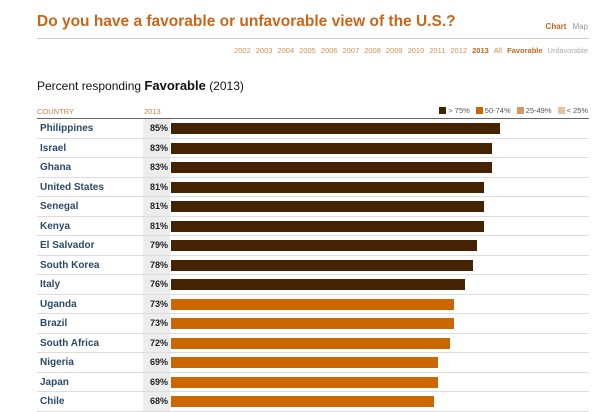 This screenshot has height=412, width=600. What do you see at coordinates (577, 110) in the screenshot?
I see `legend-label: < 25%` at bounding box center [577, 110].